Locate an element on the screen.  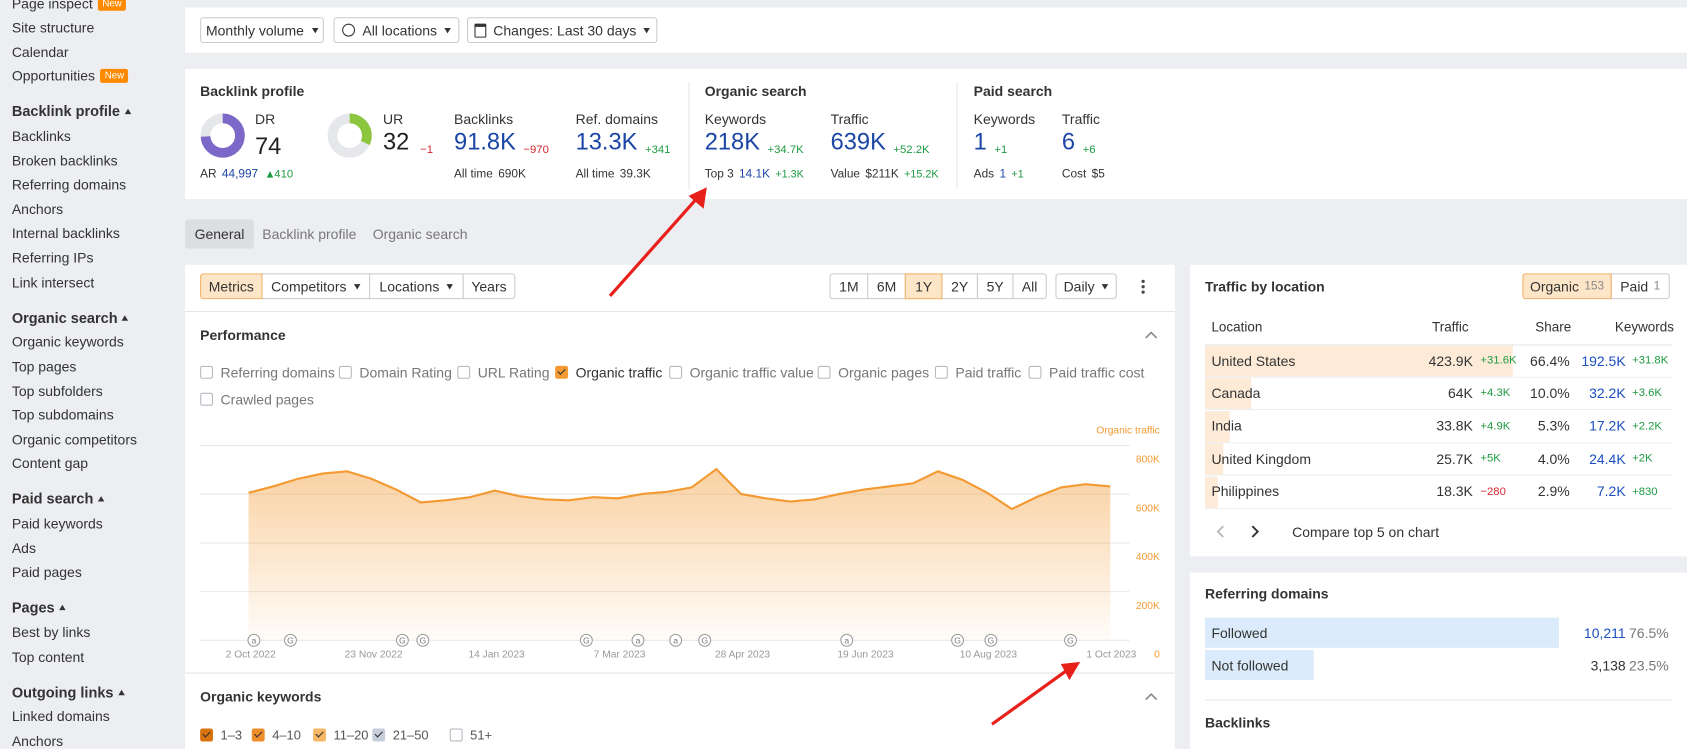
button: Locations is located at coordinates (416, 286).